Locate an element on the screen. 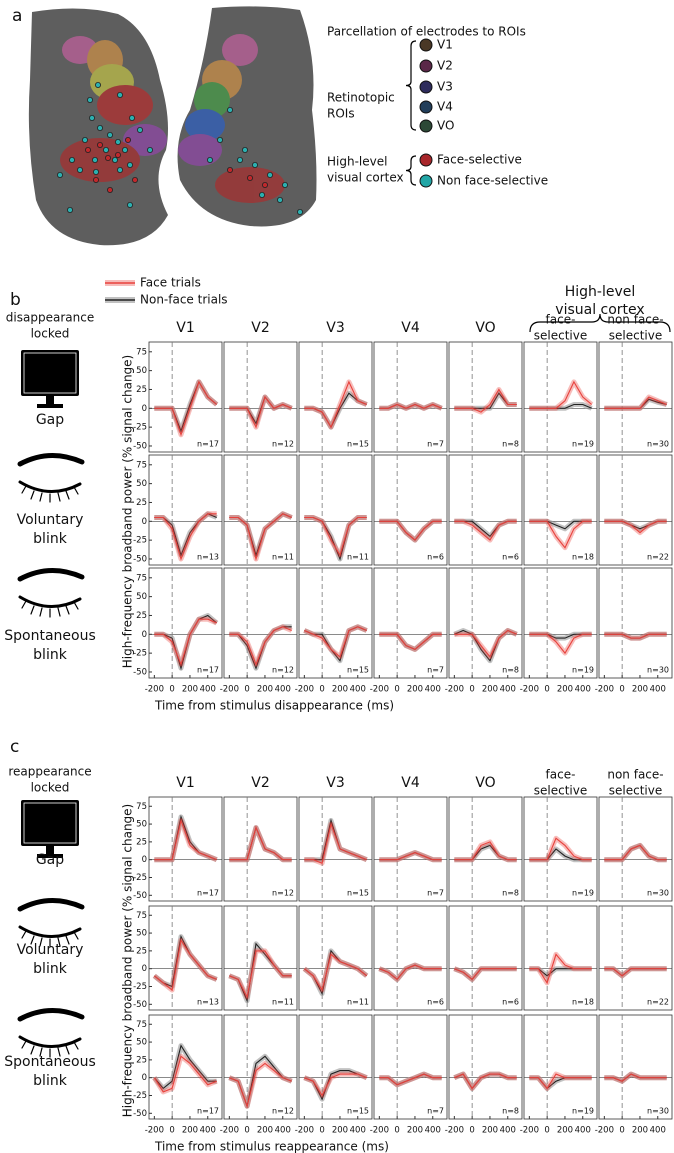  brace is located at coordinates (600, 323).